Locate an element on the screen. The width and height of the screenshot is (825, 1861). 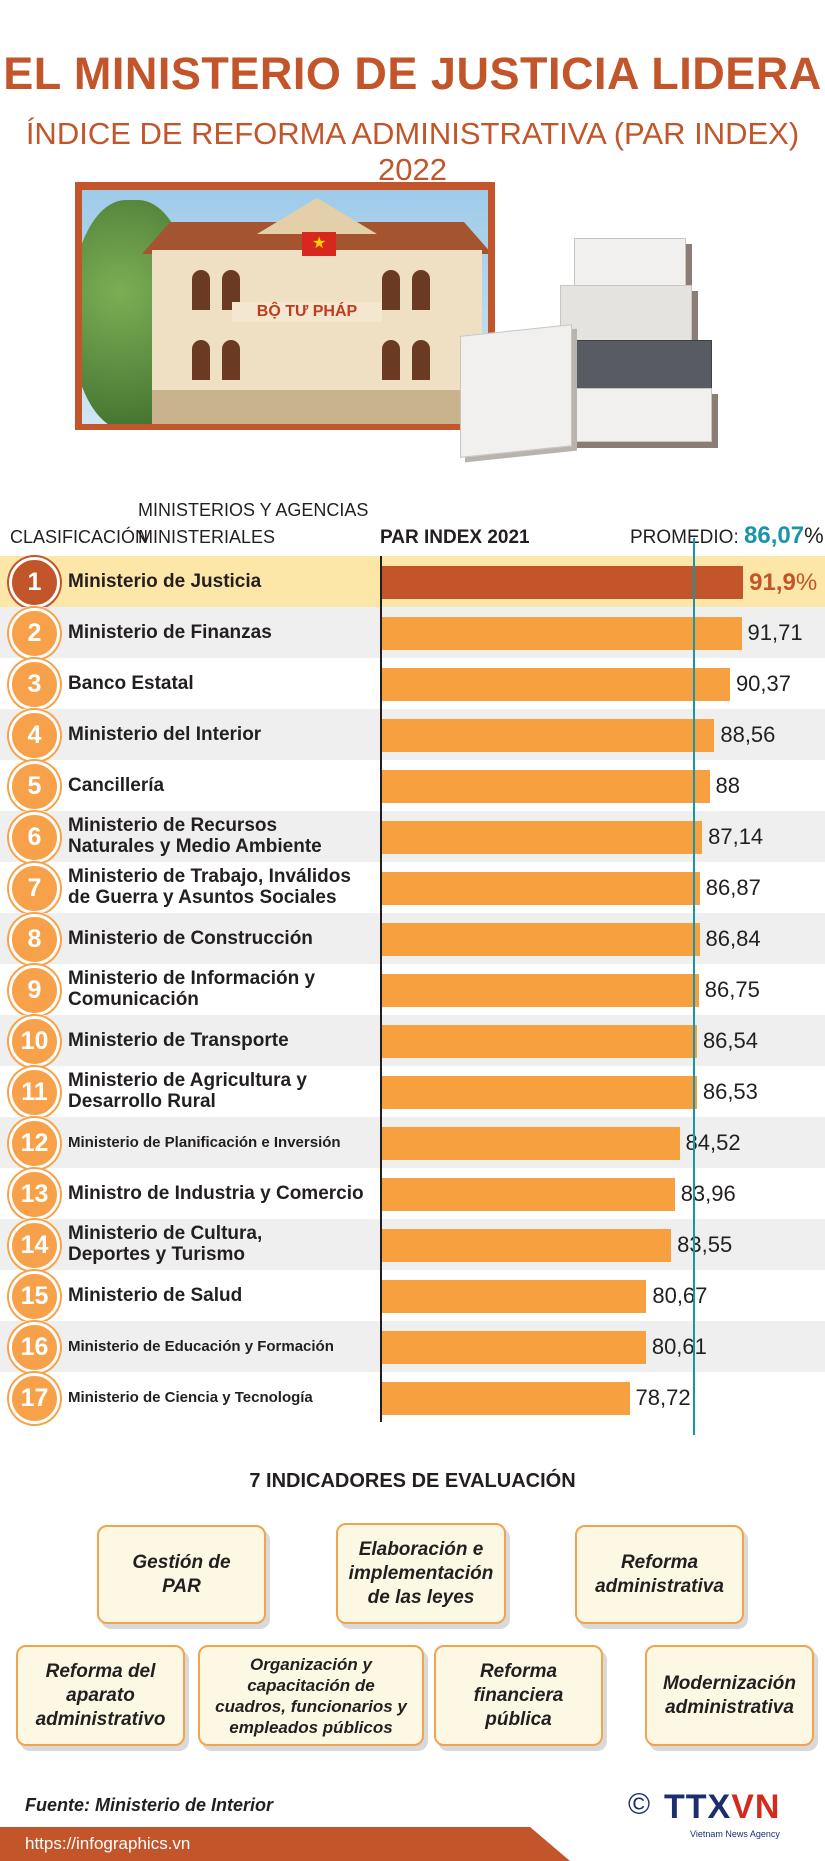
value-number: 87,14 is located at coordinates (736, 836).